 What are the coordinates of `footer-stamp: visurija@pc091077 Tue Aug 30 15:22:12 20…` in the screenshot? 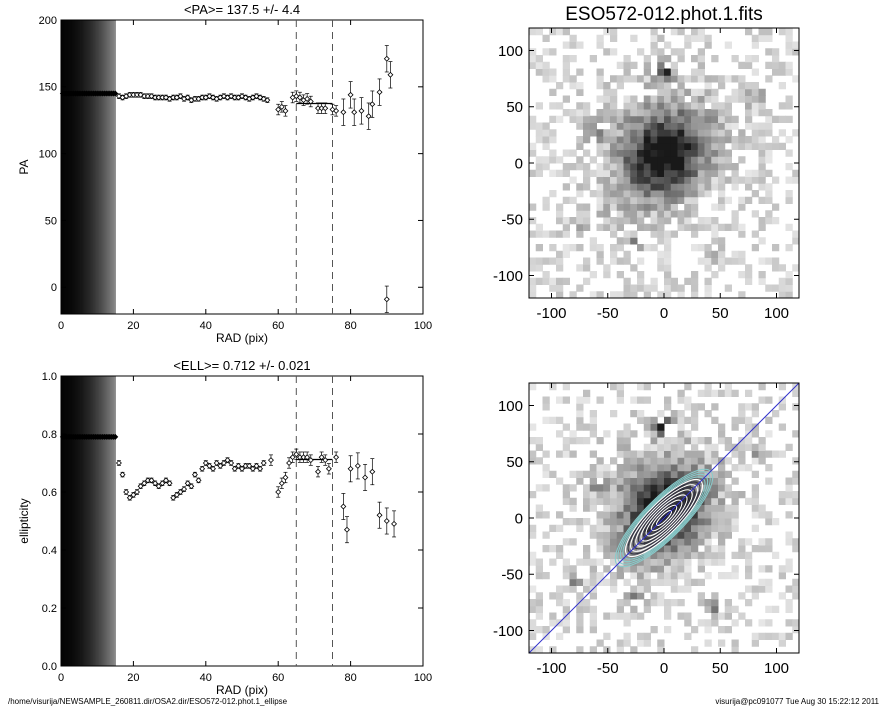 It's located at (797, 701).